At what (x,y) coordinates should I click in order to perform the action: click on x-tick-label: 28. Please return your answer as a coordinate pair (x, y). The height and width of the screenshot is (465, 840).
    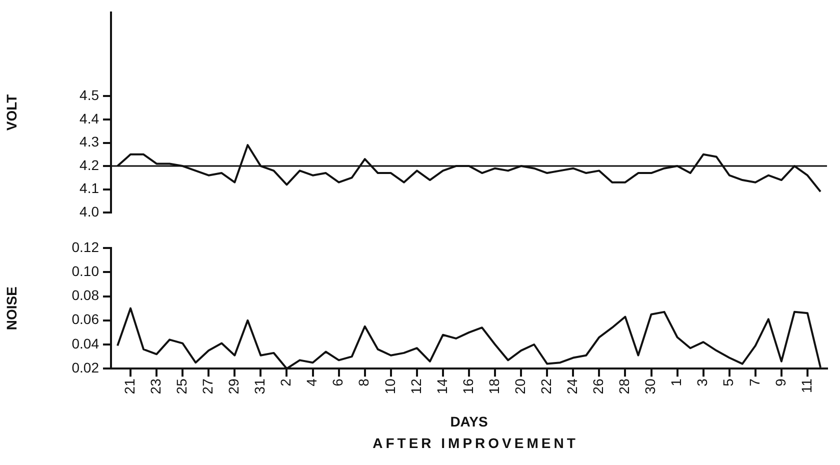
    Looking at the image, I should click on (624, 386).